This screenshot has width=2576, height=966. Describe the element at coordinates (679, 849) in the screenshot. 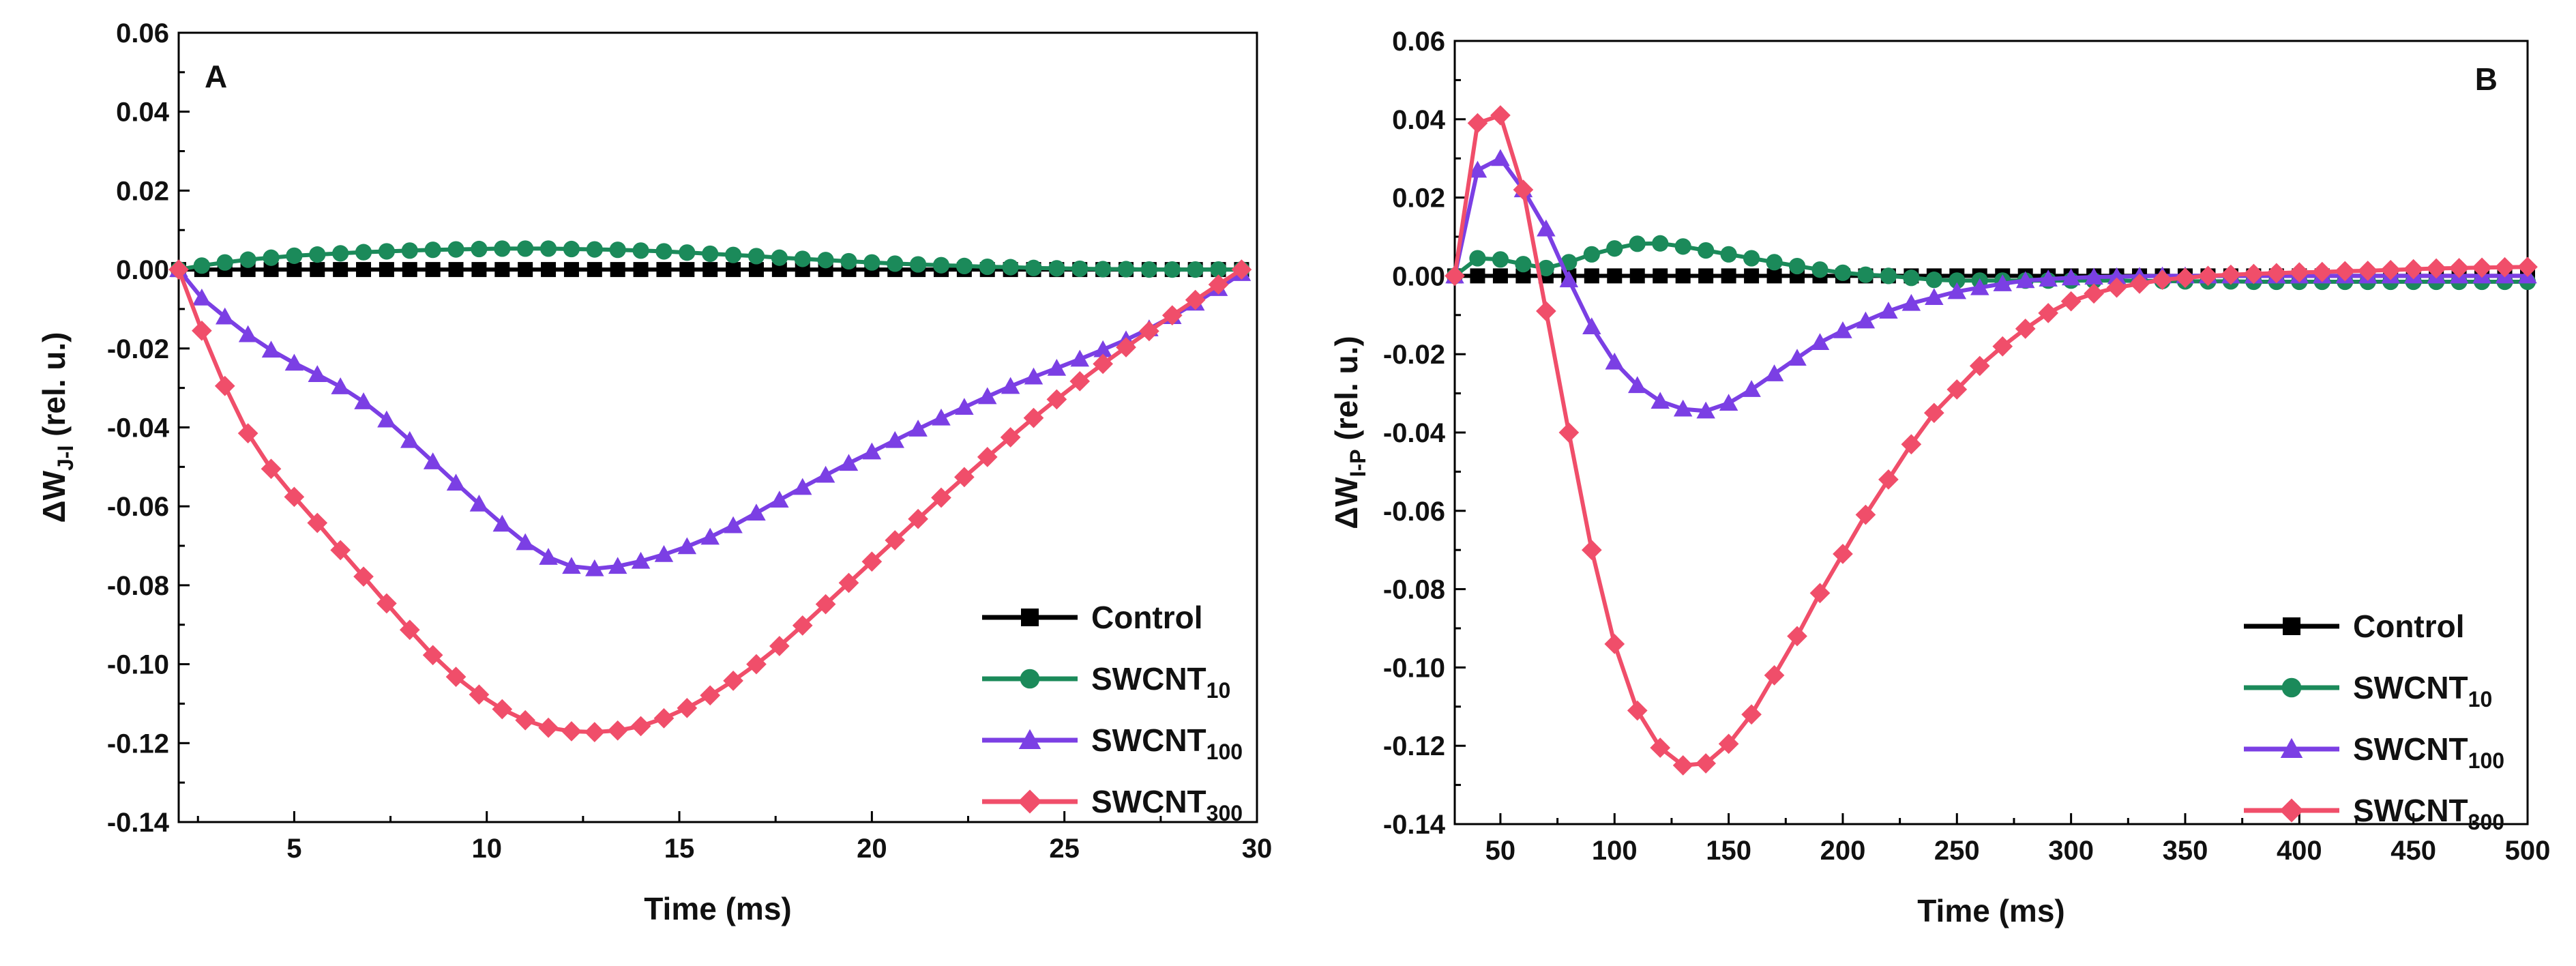

I see `x-tick-label: 15` at that location.